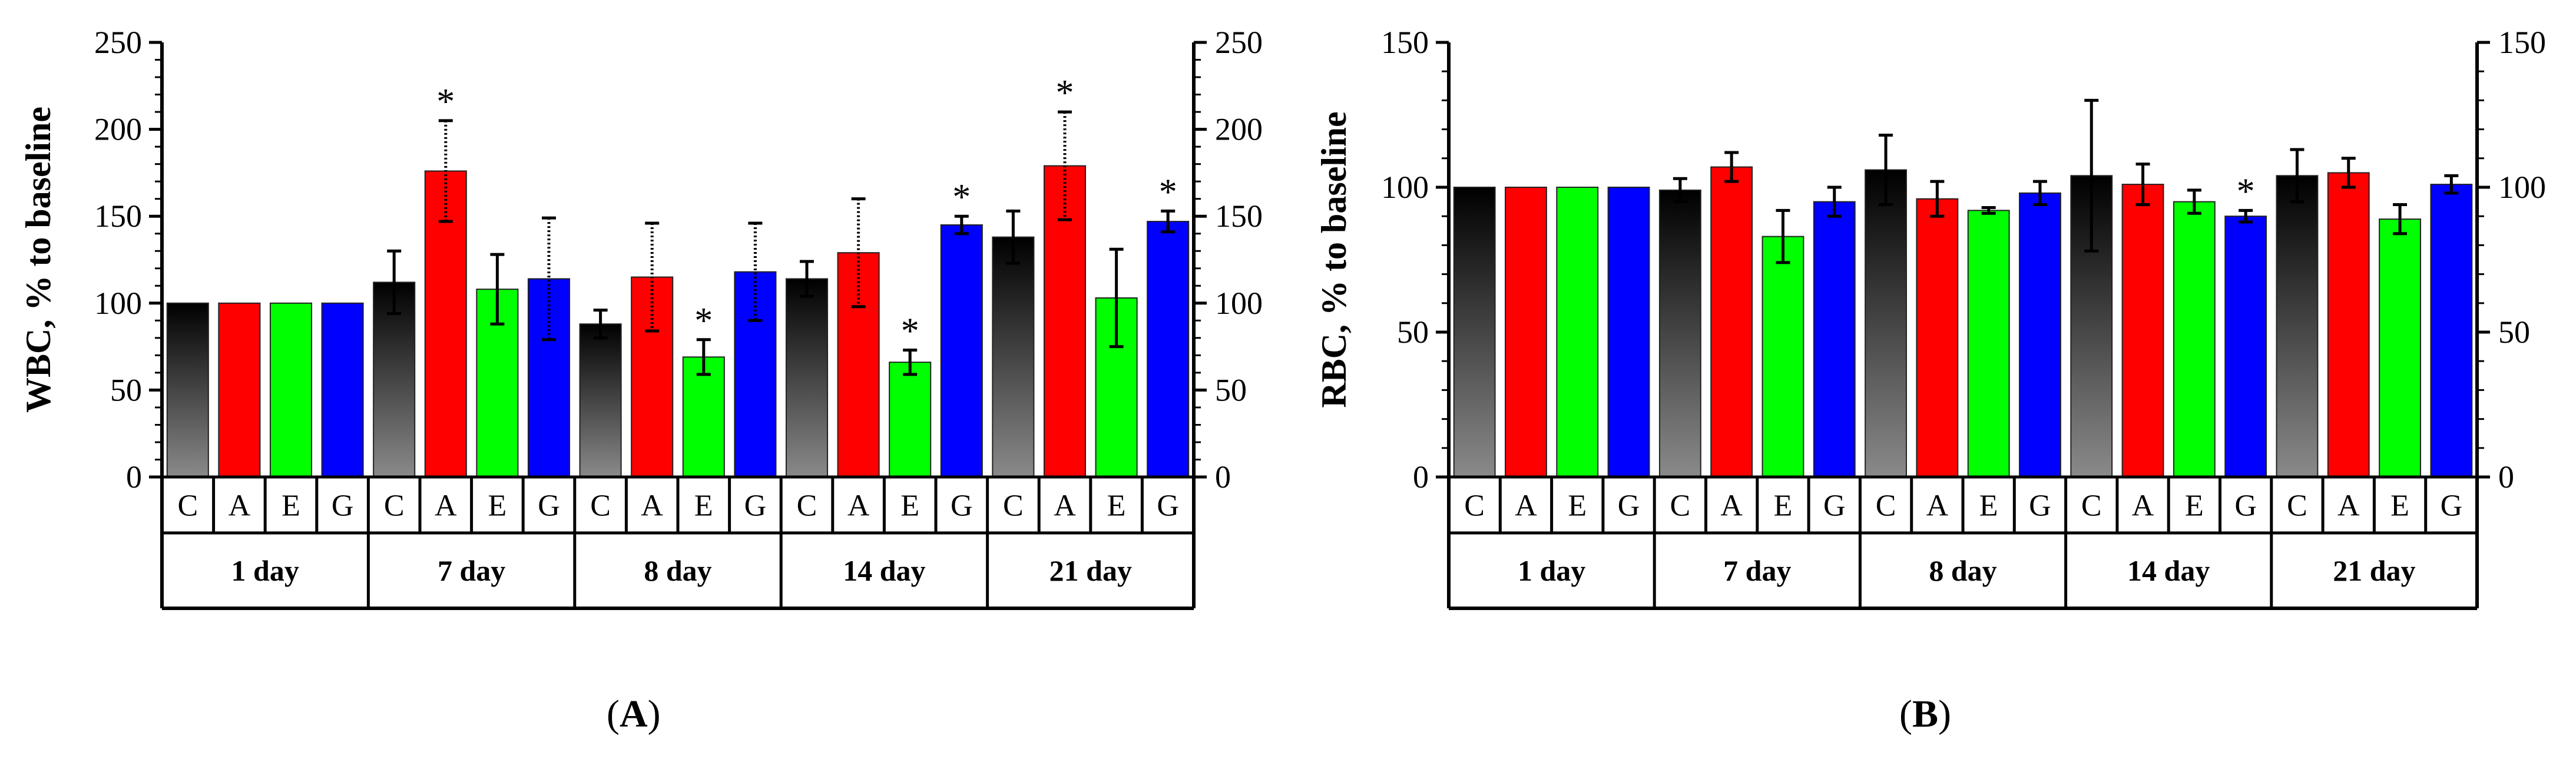  Describe the element at coordinates (1405, 42) in the screenshot. I see `y-tick-label-left: 150` at that location.